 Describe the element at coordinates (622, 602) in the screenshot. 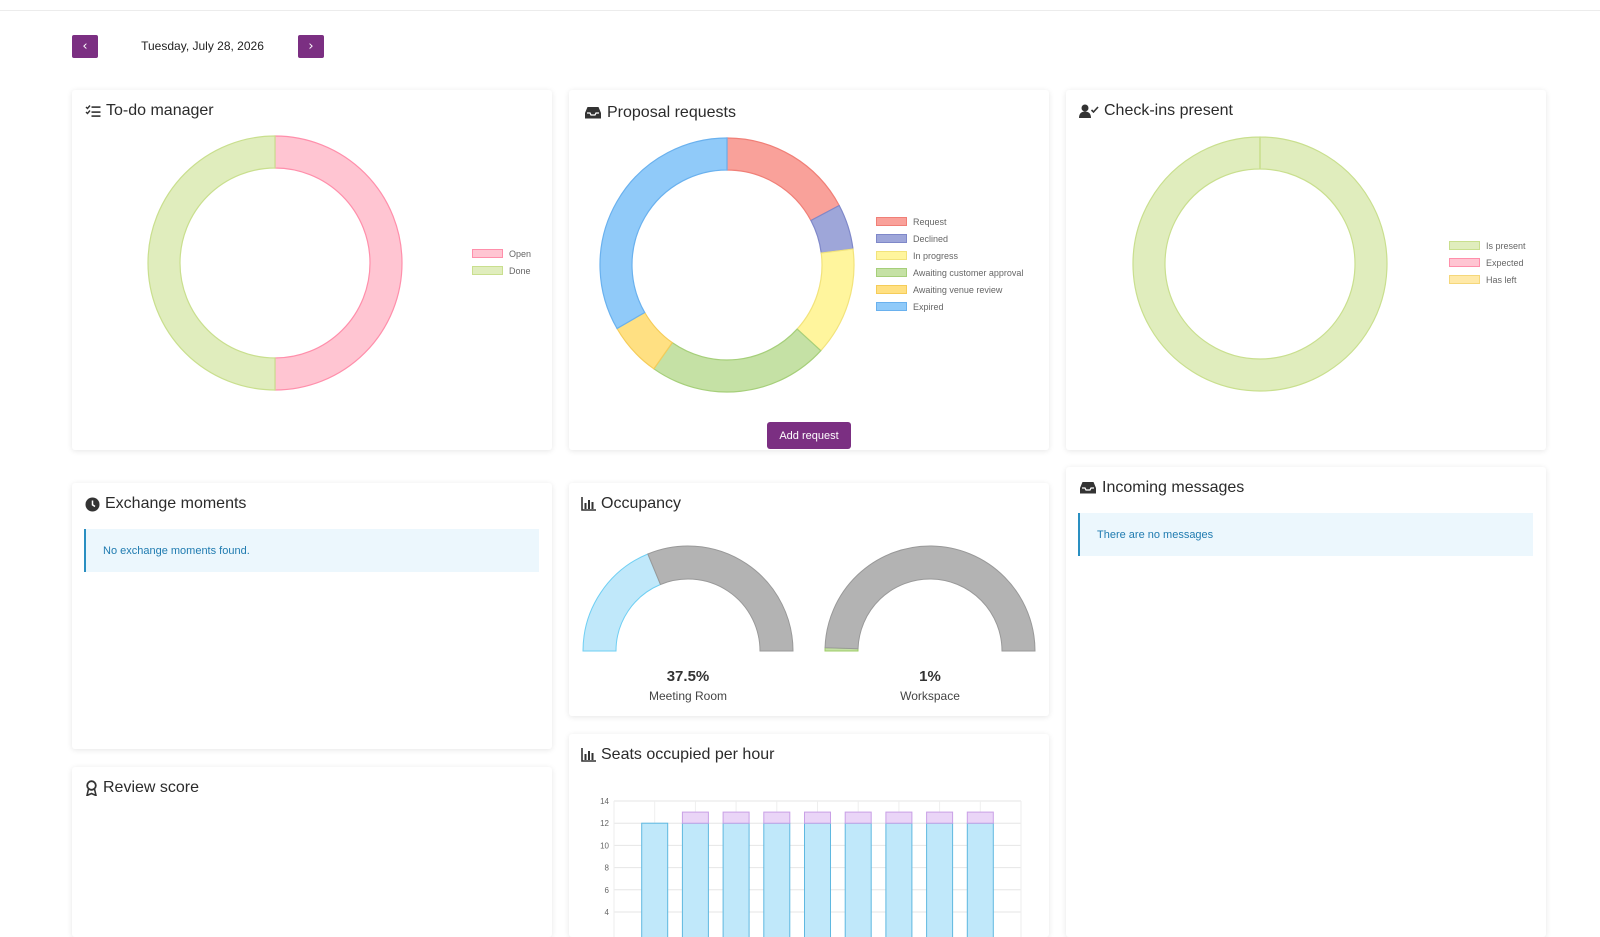

I see `meeting-room-gauge-filled` at that location.